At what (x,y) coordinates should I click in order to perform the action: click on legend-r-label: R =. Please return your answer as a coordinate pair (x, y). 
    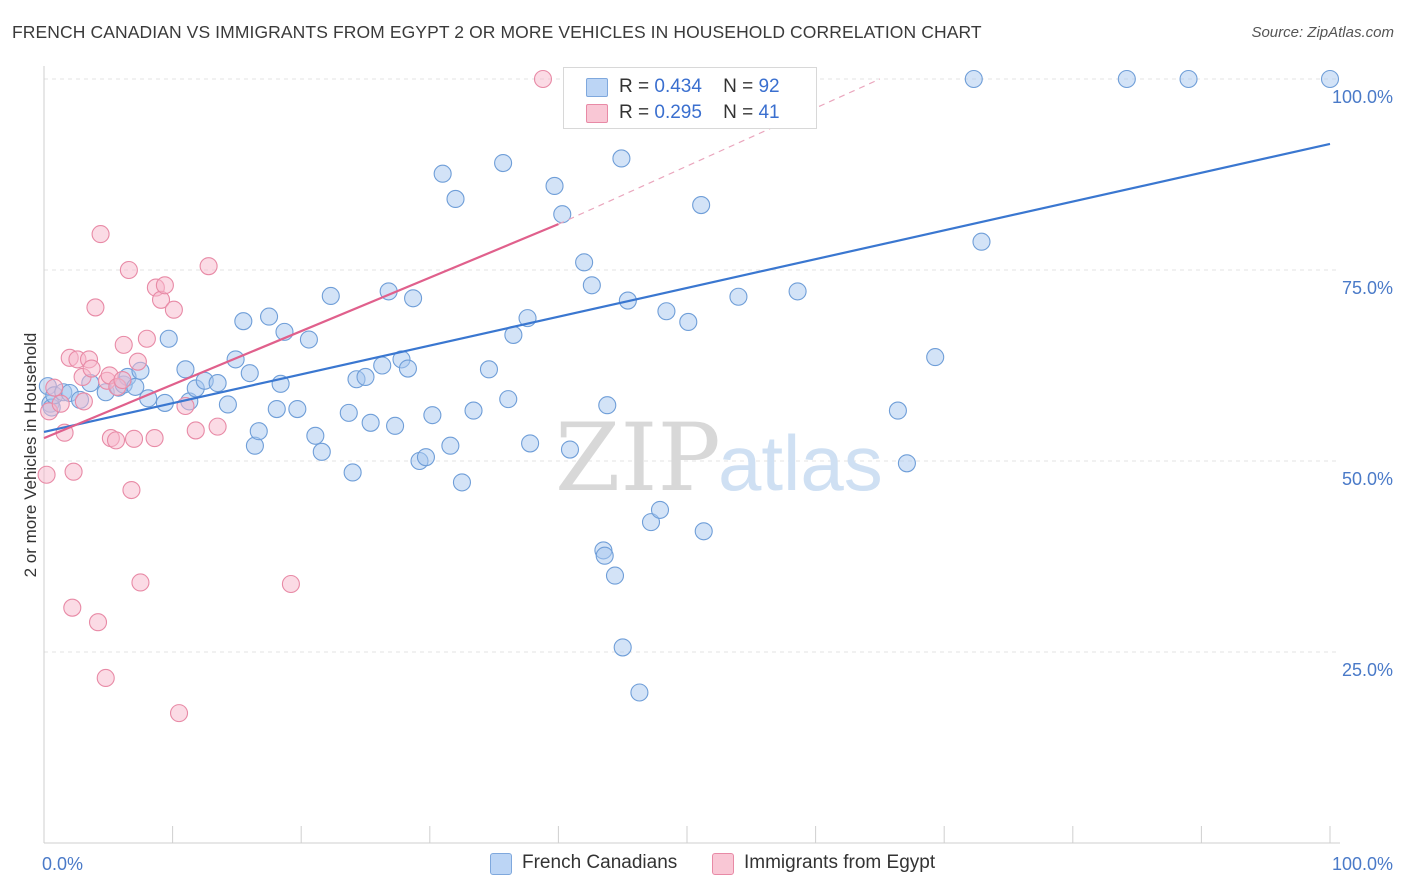
    Looking at the image, I should click on (634, 112).